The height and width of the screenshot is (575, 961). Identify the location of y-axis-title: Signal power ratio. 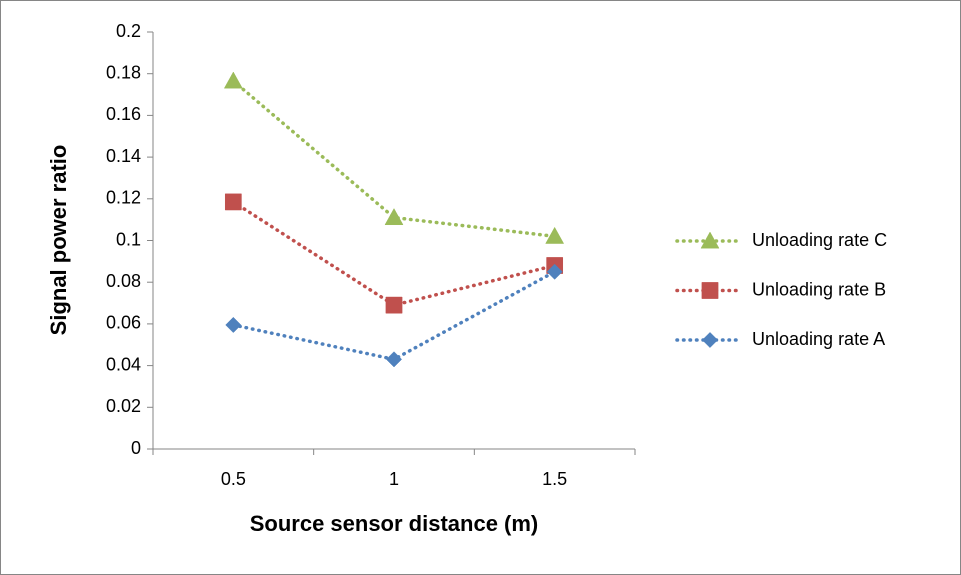
(58, 240).